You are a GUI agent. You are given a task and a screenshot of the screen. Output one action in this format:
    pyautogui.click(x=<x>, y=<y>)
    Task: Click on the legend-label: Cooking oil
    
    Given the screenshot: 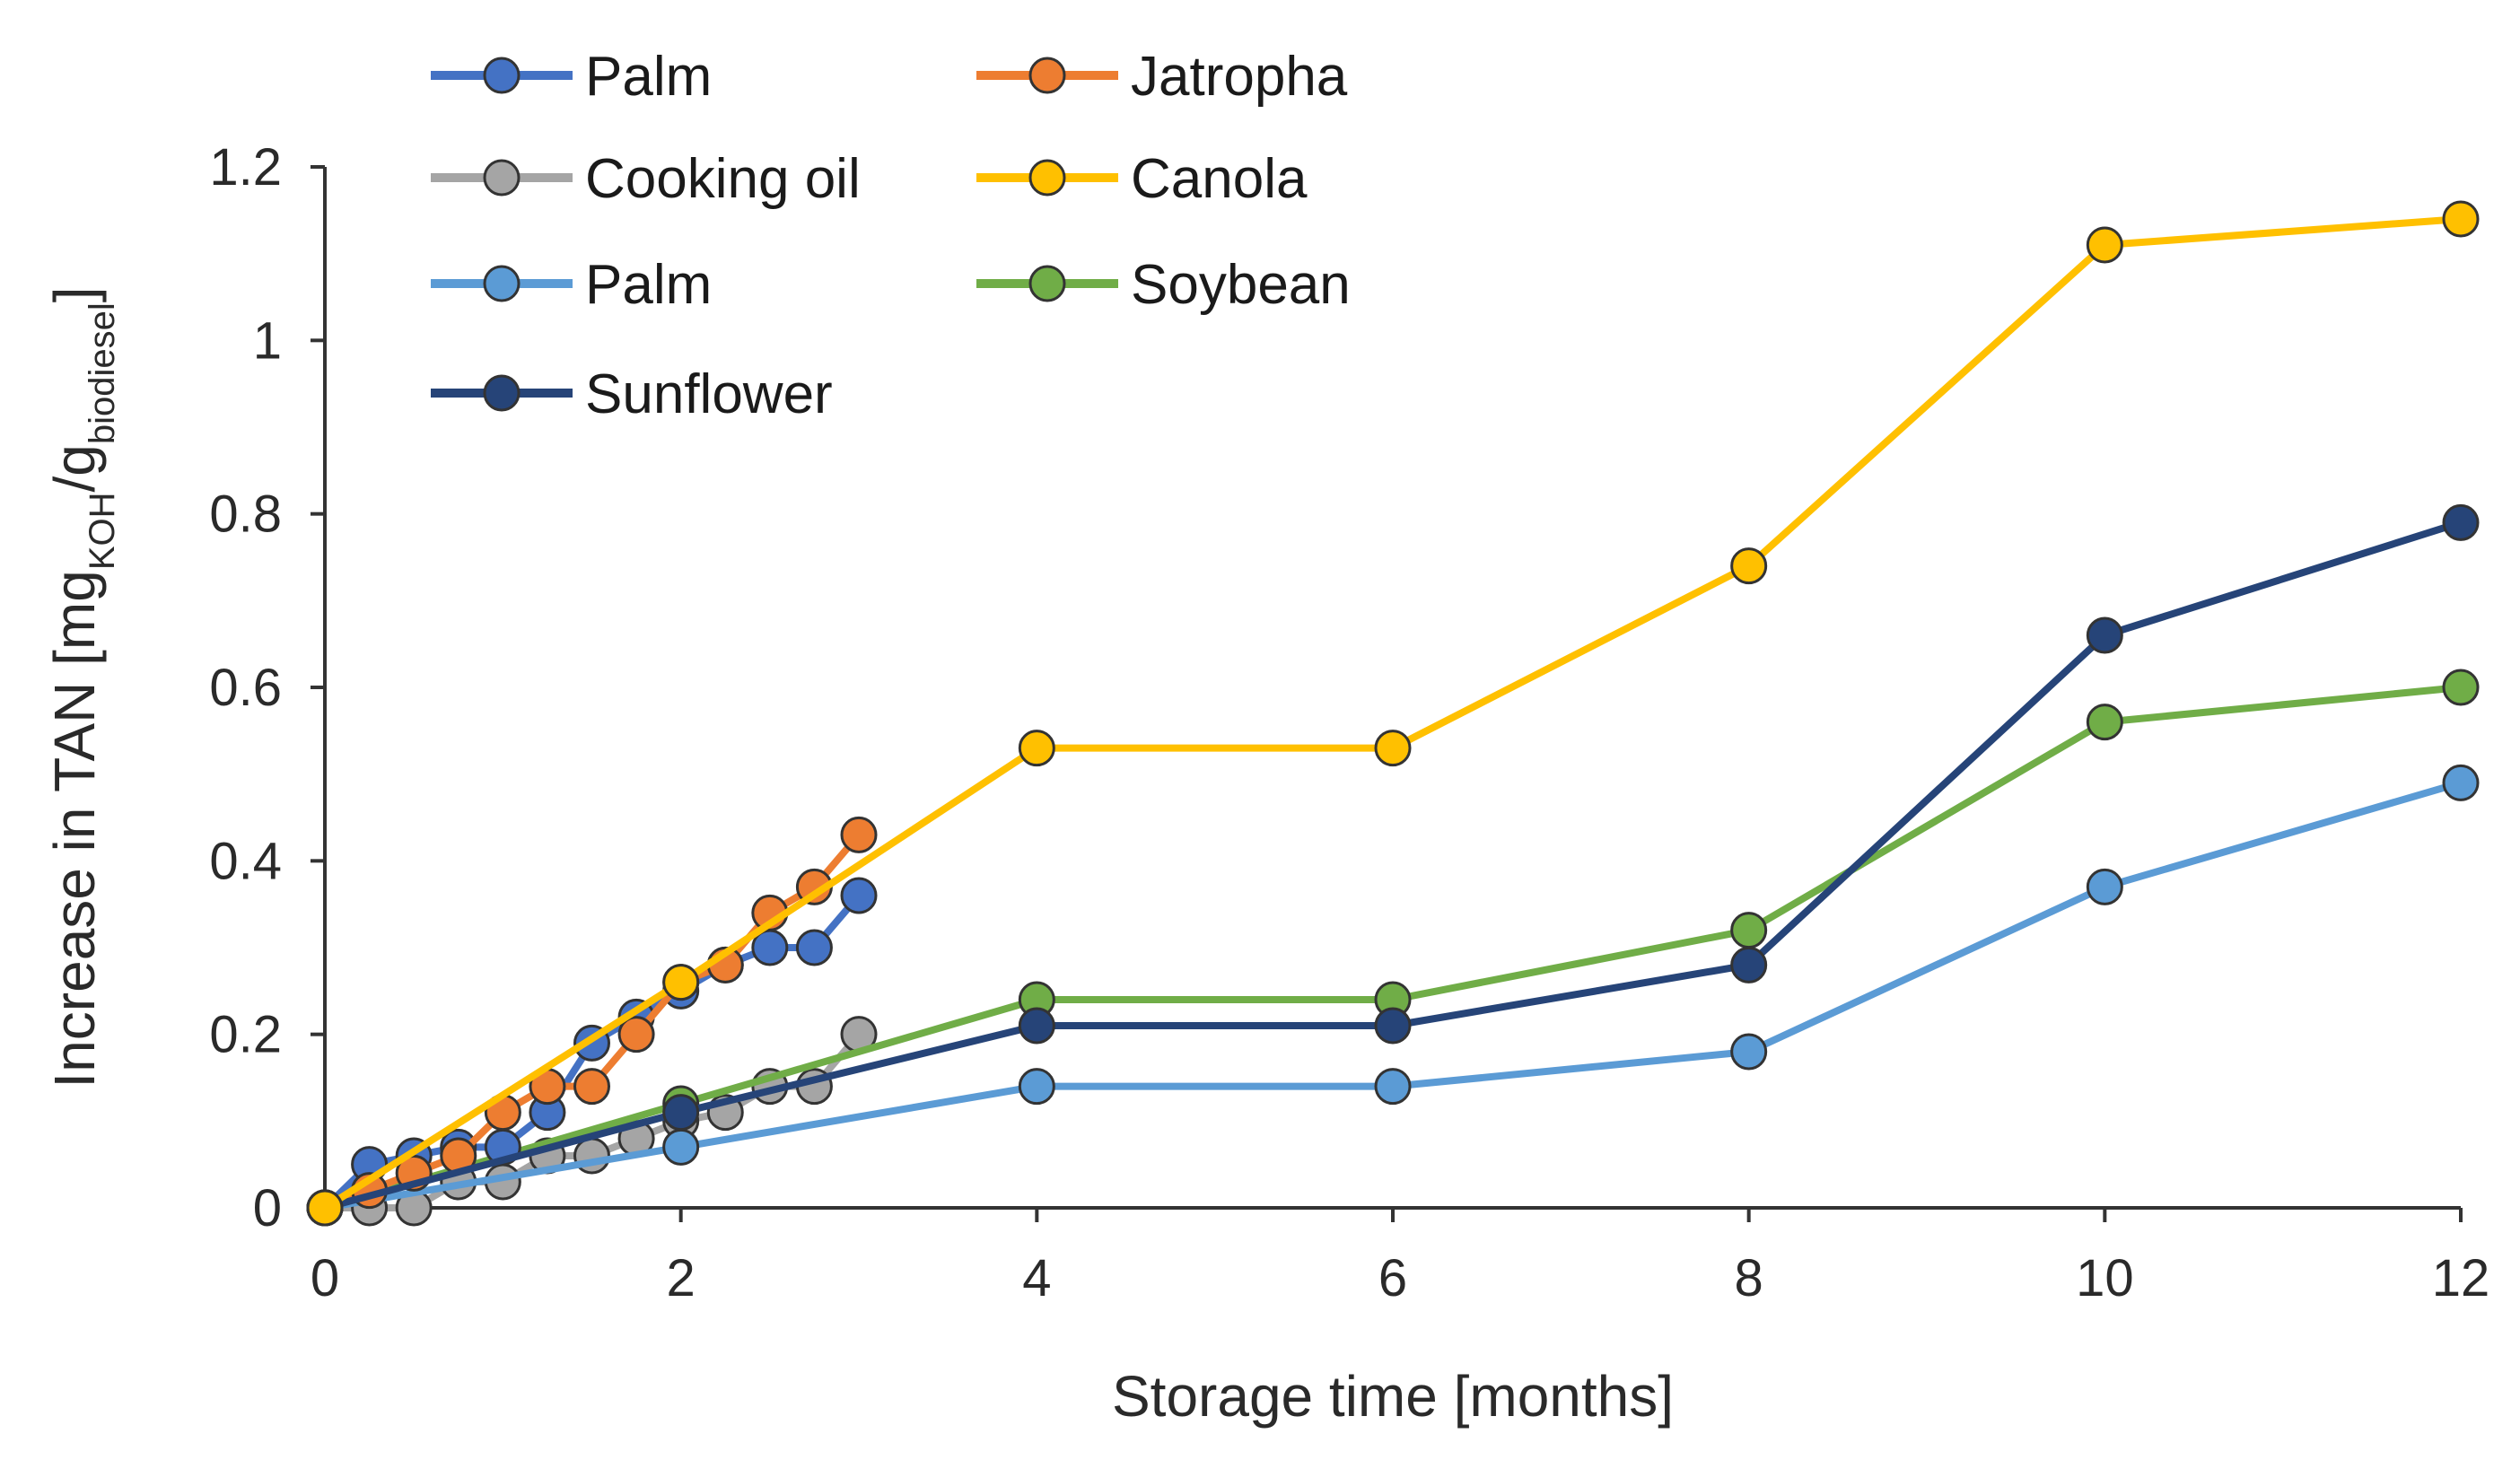 What is the action you would take?
    pyautogui.click(x=723, y=179)
    